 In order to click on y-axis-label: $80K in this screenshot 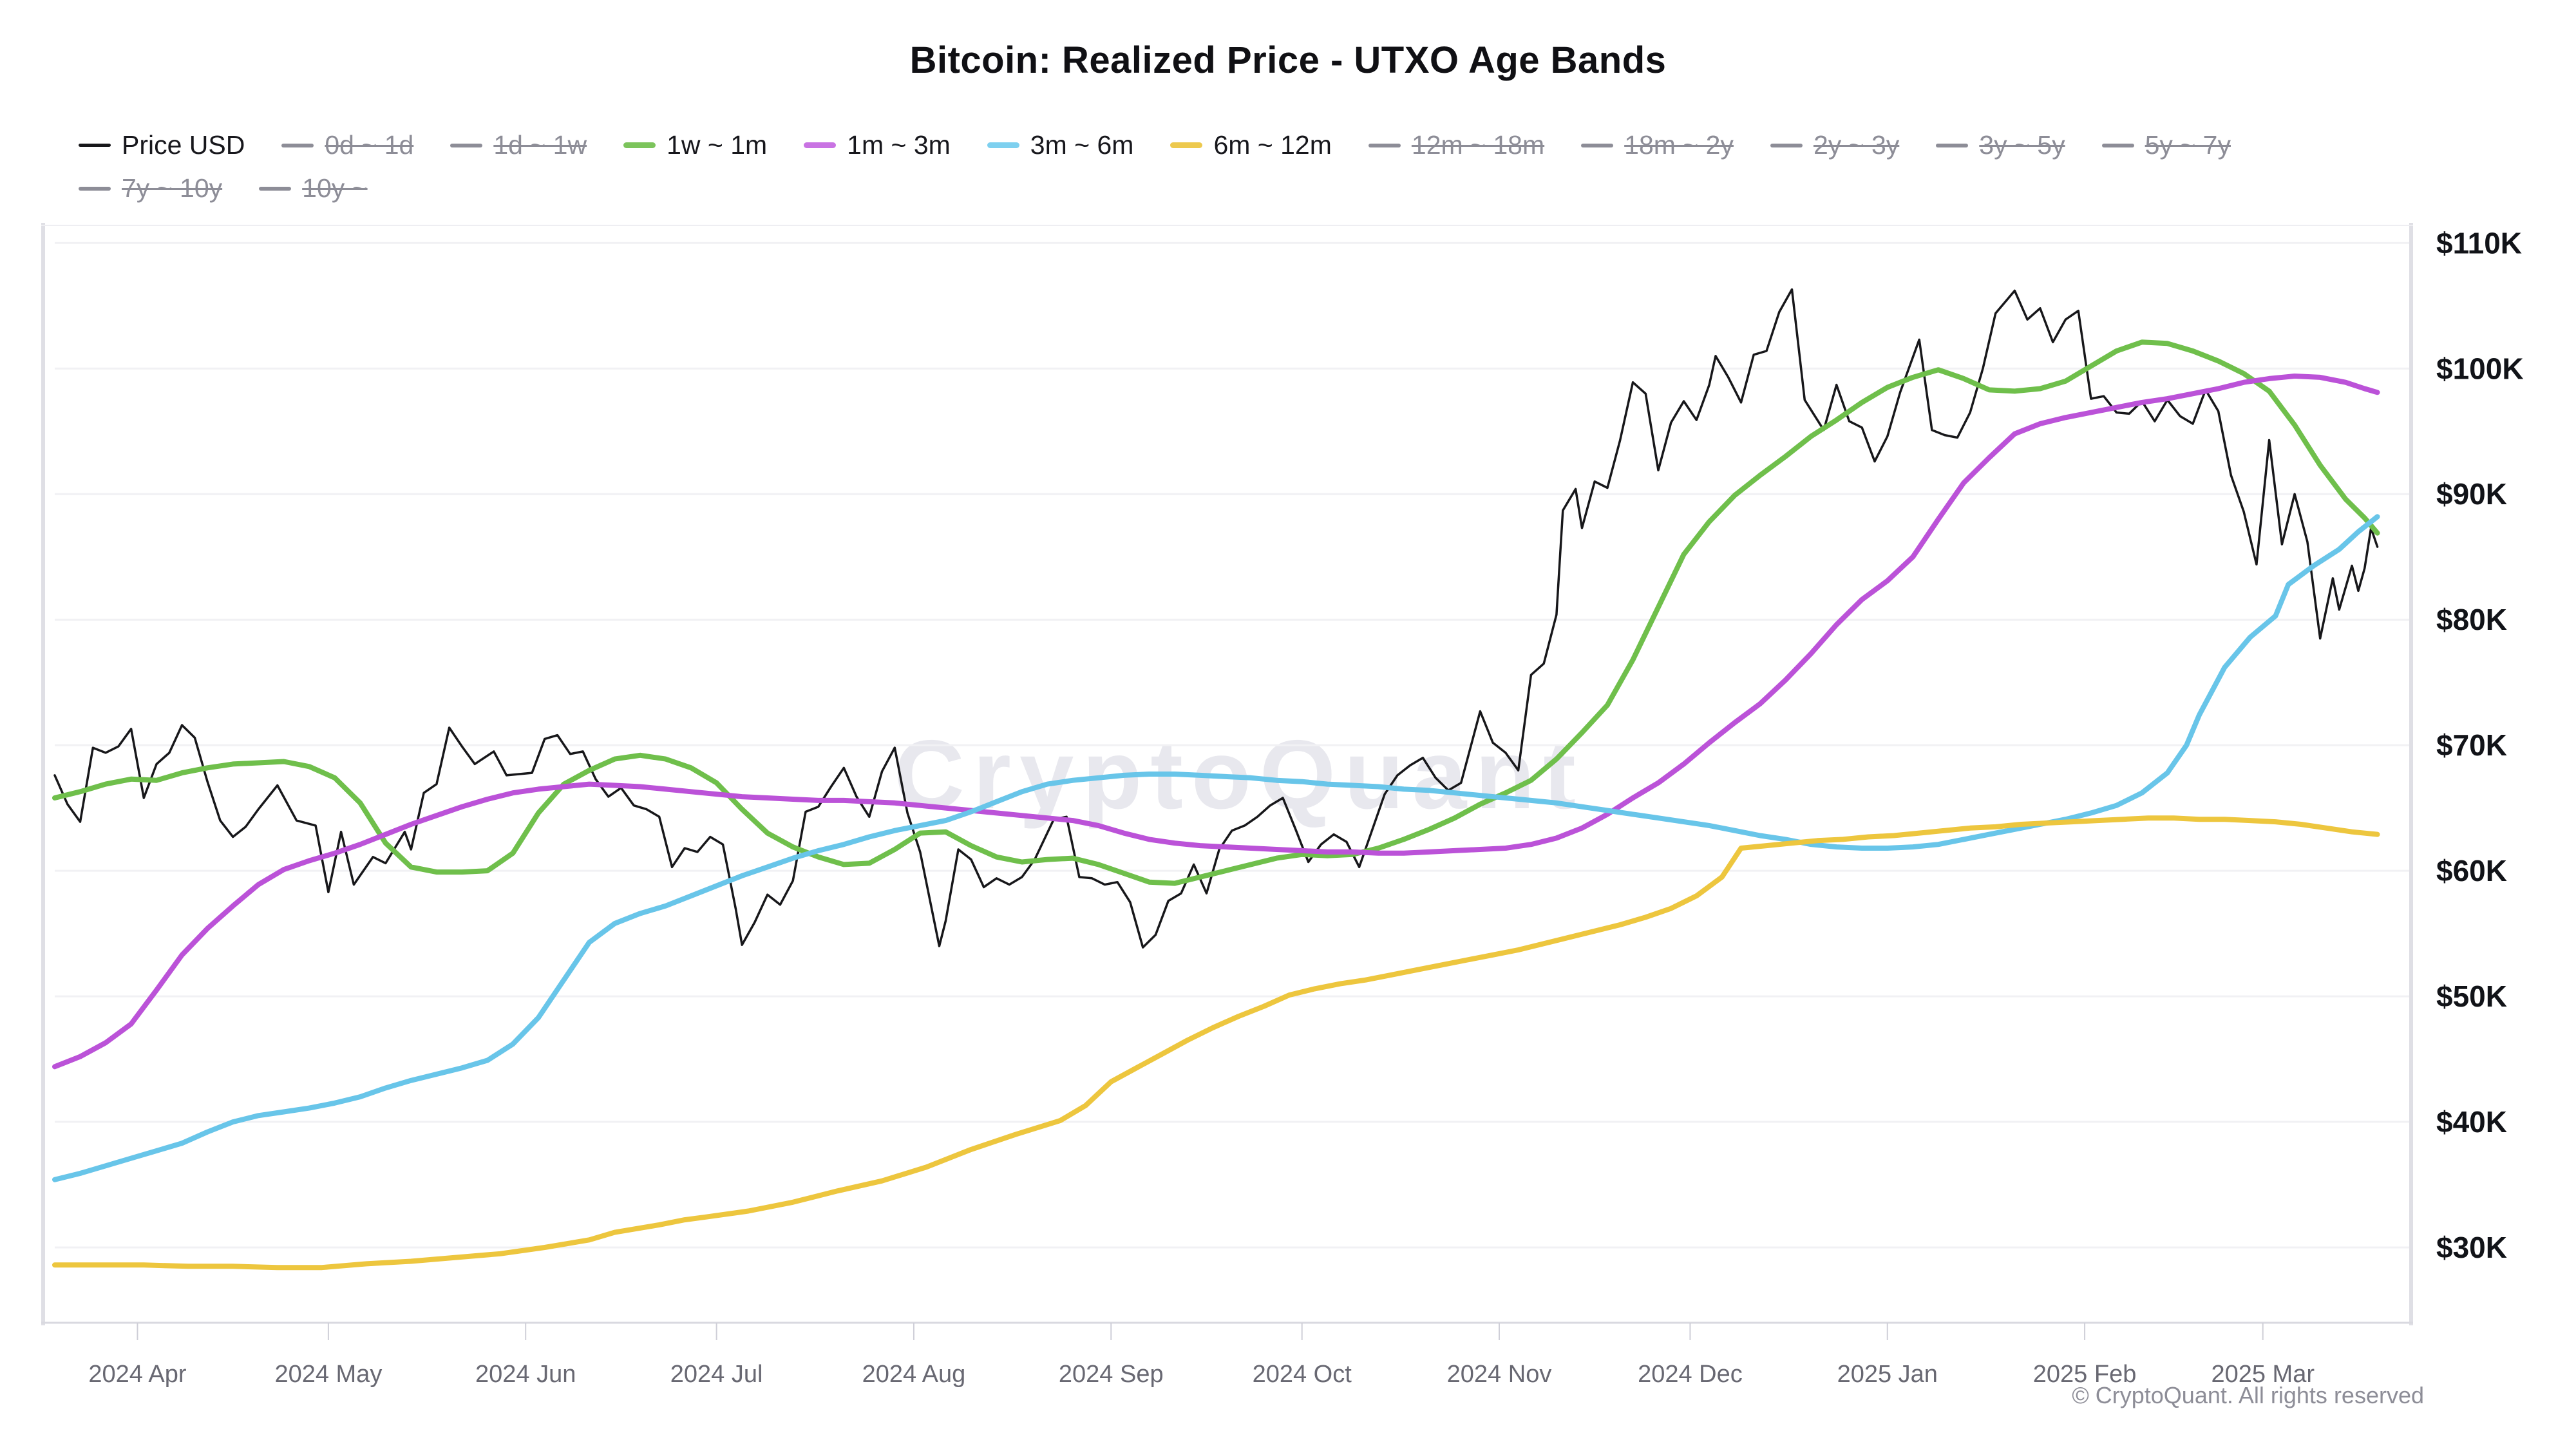, I will do `click(2471, 619)`.